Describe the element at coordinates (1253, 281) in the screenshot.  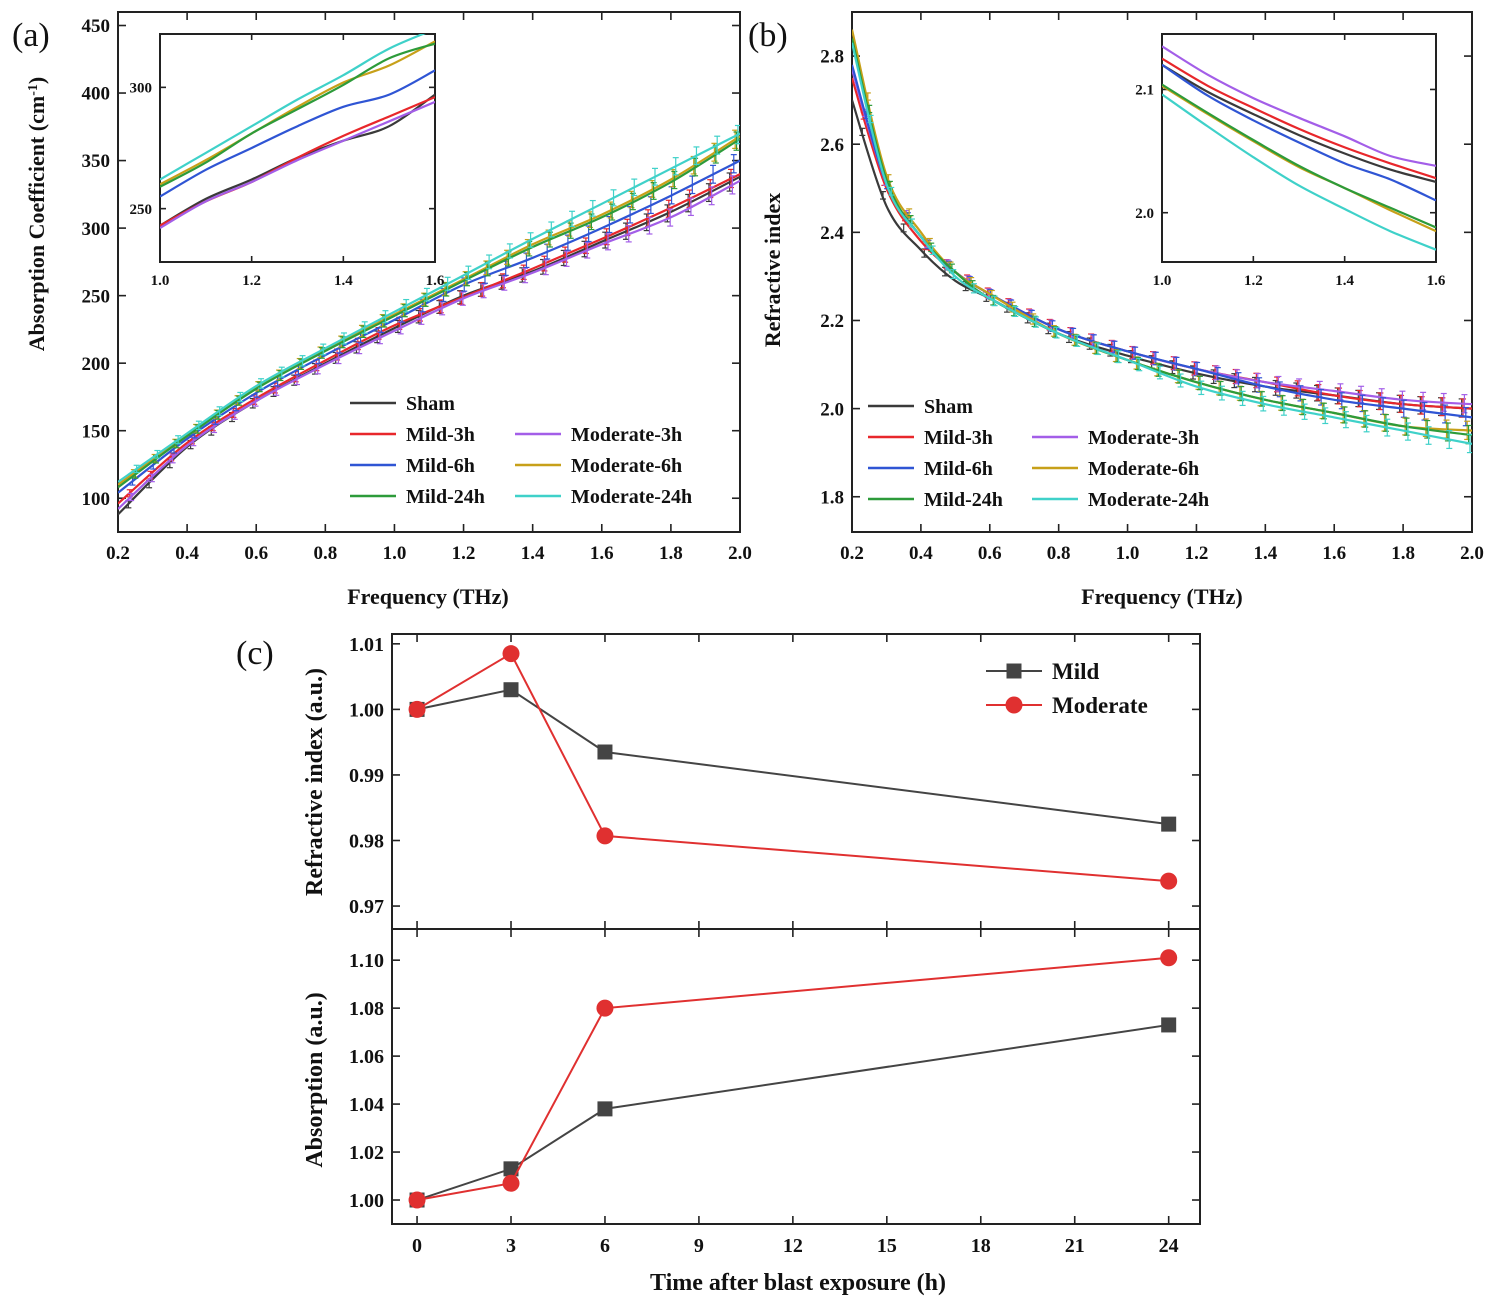
I see `panel-b-inset-x-tick-label: 1.2` at that location.